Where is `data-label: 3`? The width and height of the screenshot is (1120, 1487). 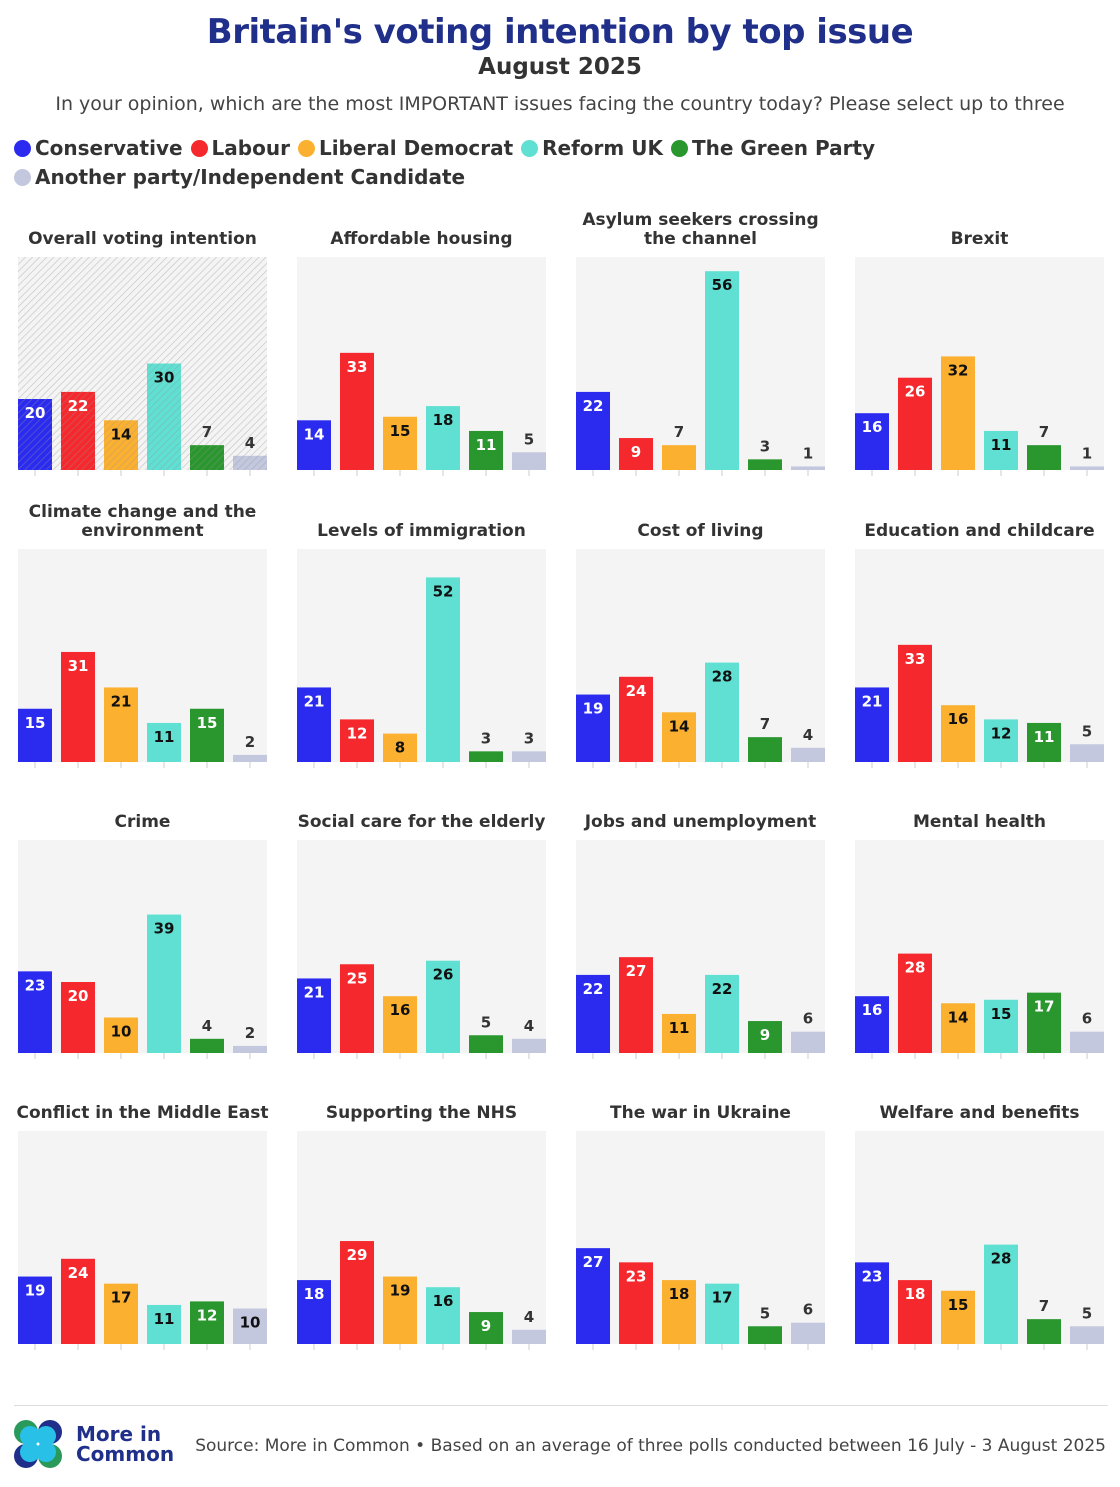 data-label: 3 is located at coordinates (486, 738).